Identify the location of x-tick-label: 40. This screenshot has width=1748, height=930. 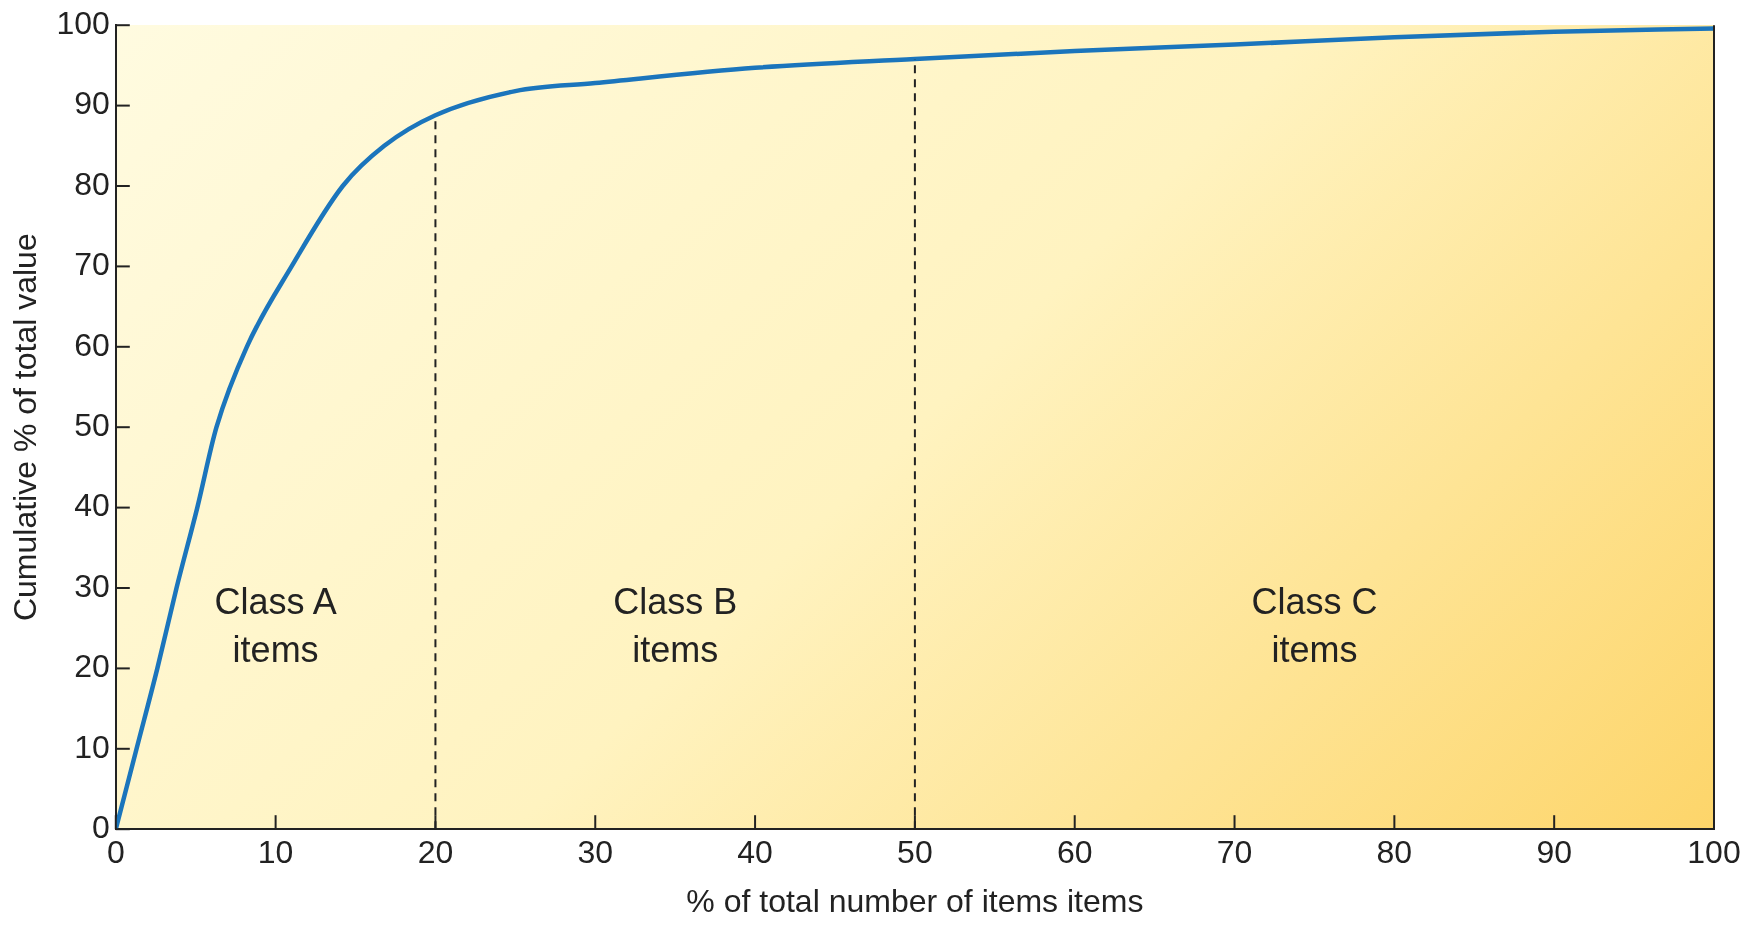
(755, 852).